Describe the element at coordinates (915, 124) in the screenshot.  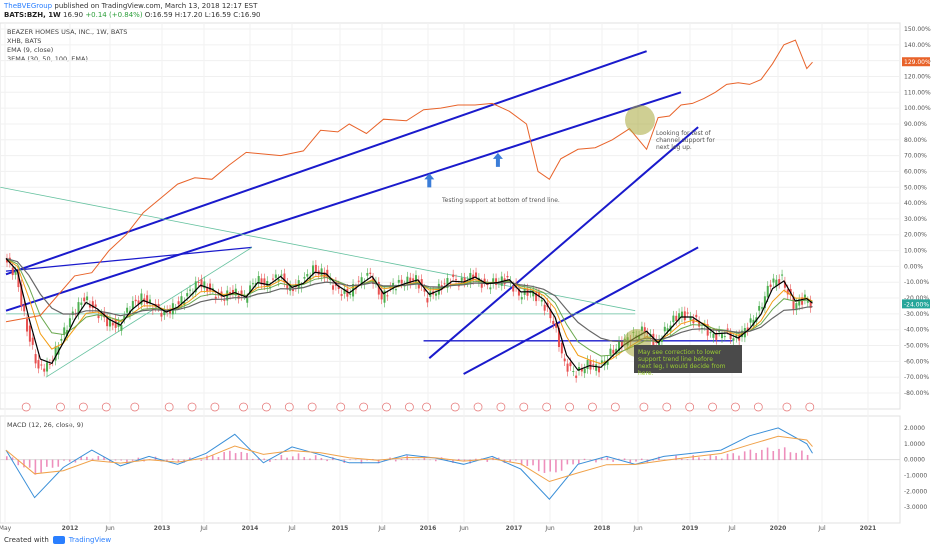
I see `y-tick-label: 90.00%` at that location.